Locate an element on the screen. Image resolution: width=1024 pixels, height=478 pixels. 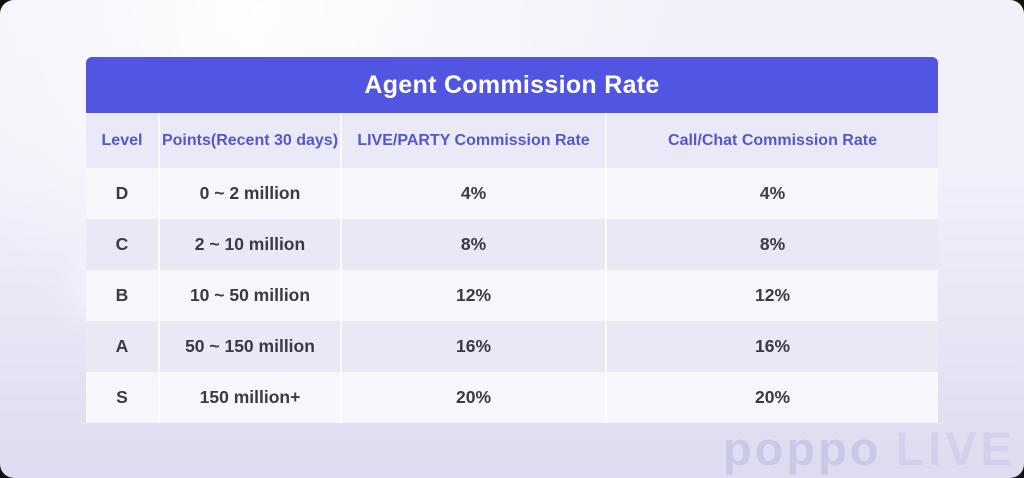
call-chat-rate-cell: 8% is located at coordinates (771, 244).